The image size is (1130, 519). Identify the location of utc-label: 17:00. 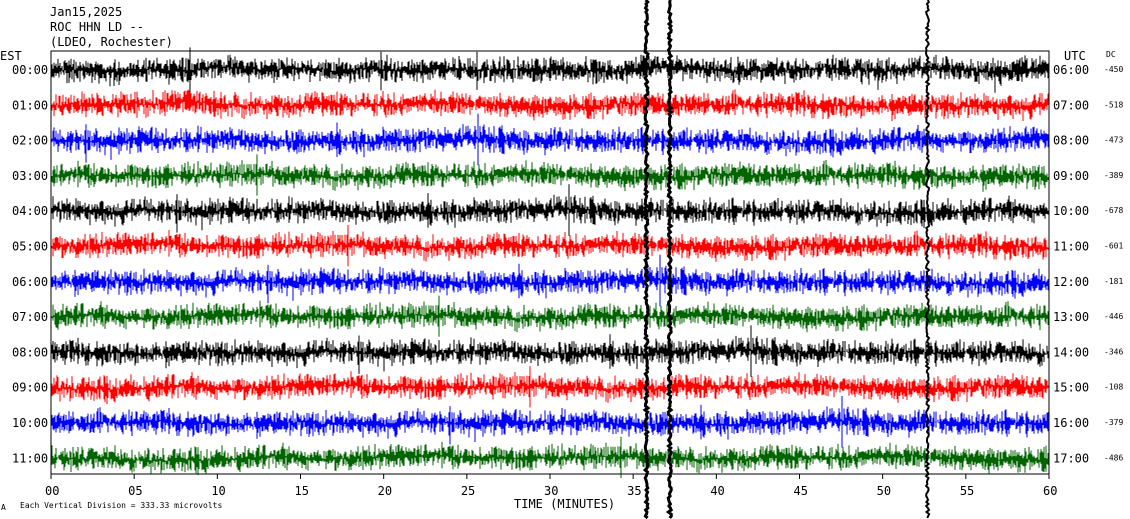
(1071, 458).